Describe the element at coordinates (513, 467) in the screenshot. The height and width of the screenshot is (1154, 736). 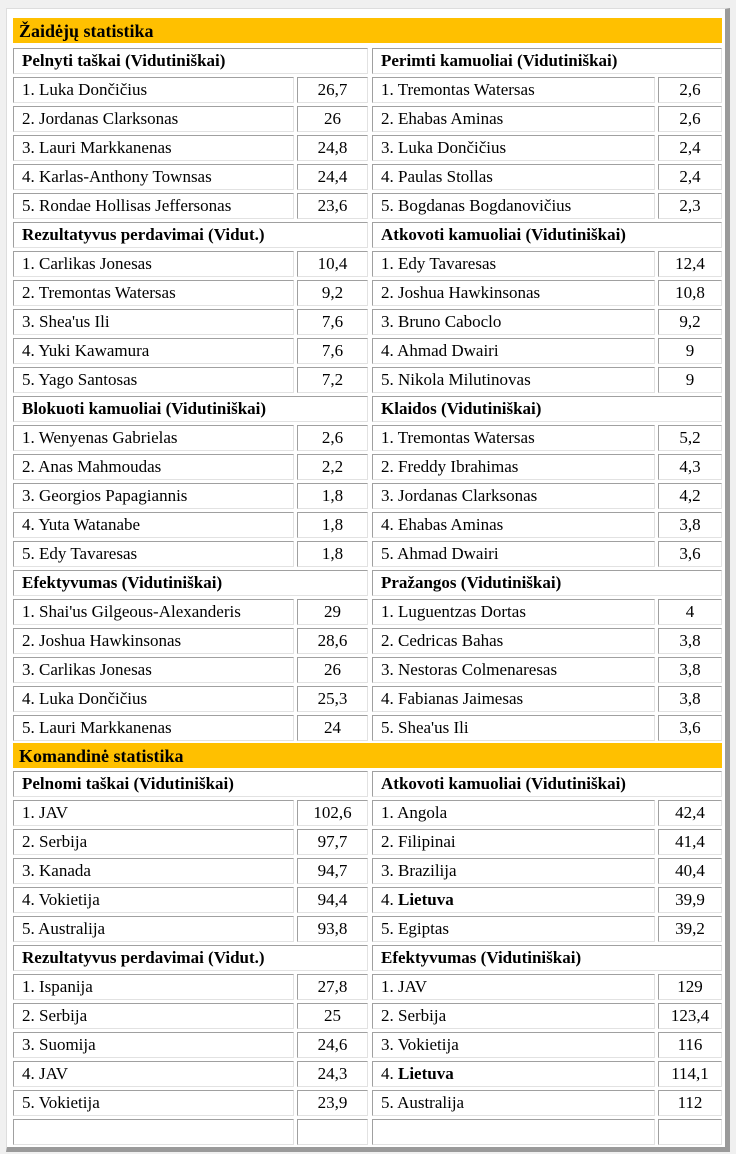
I see `ranking-name-cell: 2. Freddy Ibrahimas` at that location.